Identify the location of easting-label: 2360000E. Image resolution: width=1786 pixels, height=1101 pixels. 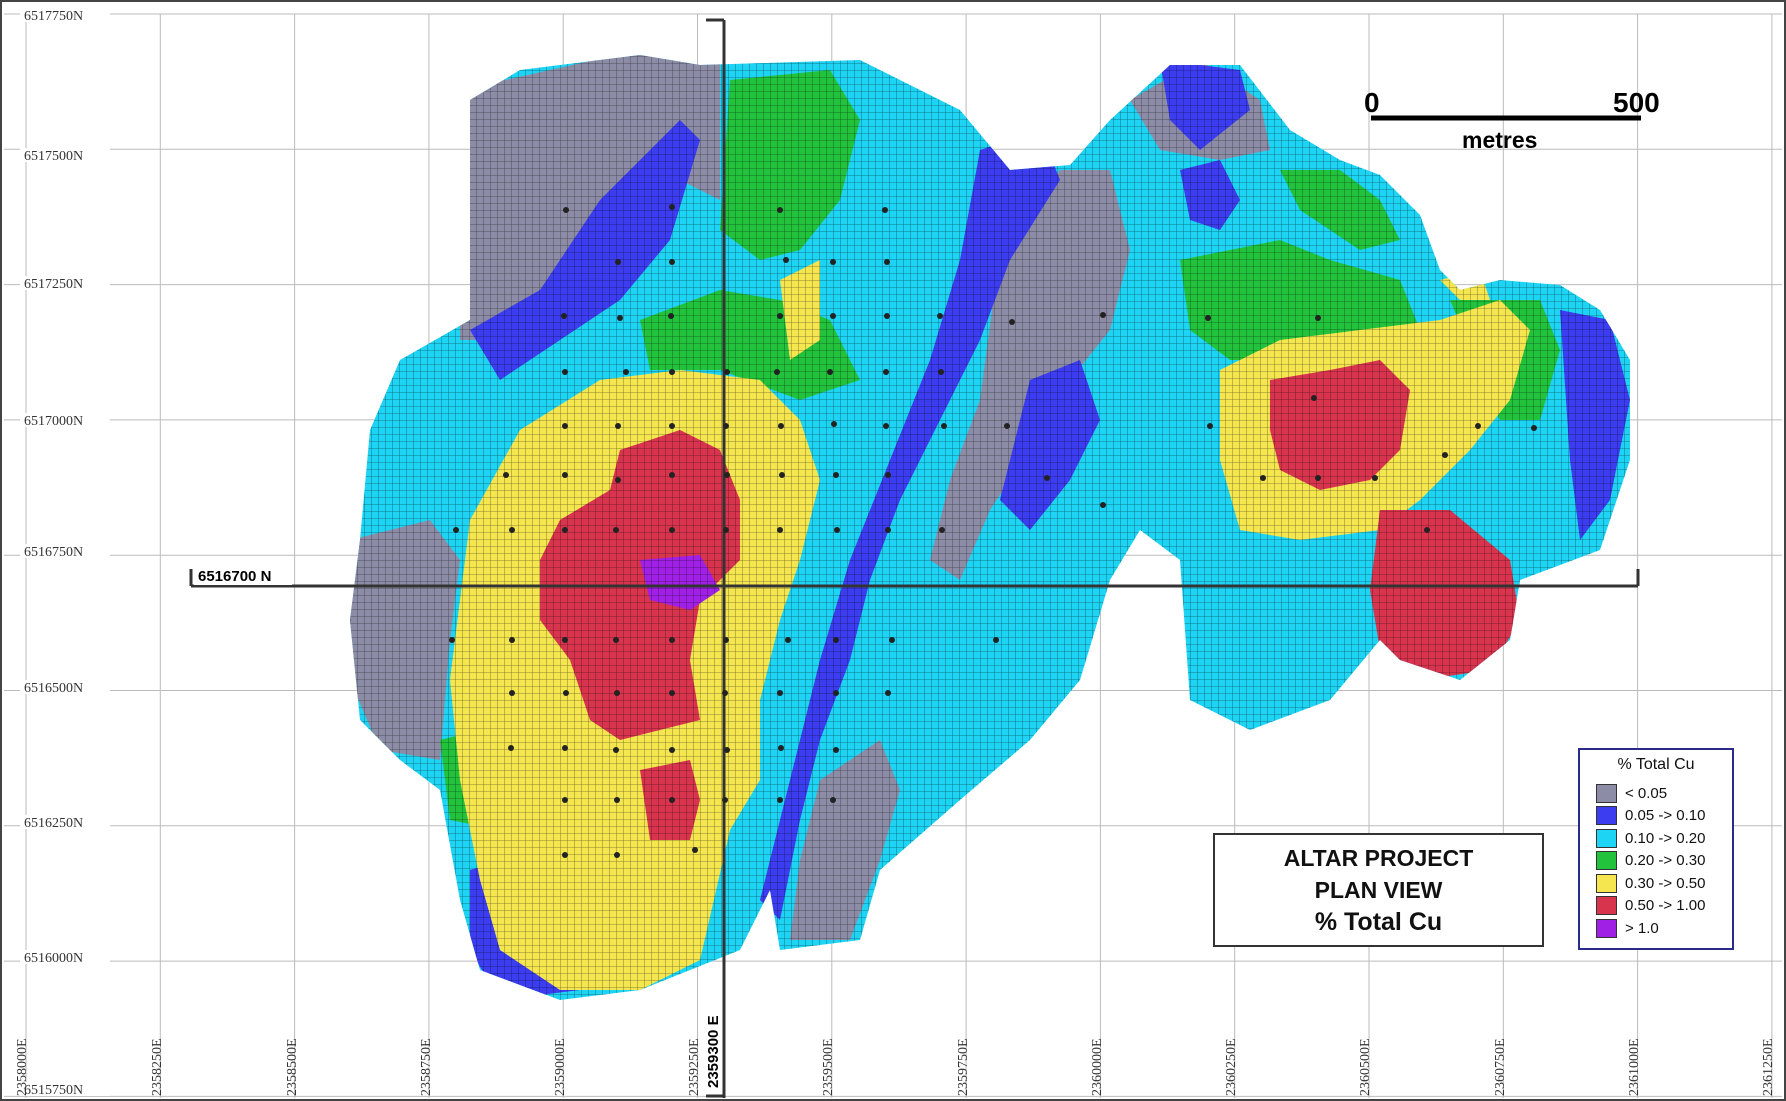
(1097, 1067).